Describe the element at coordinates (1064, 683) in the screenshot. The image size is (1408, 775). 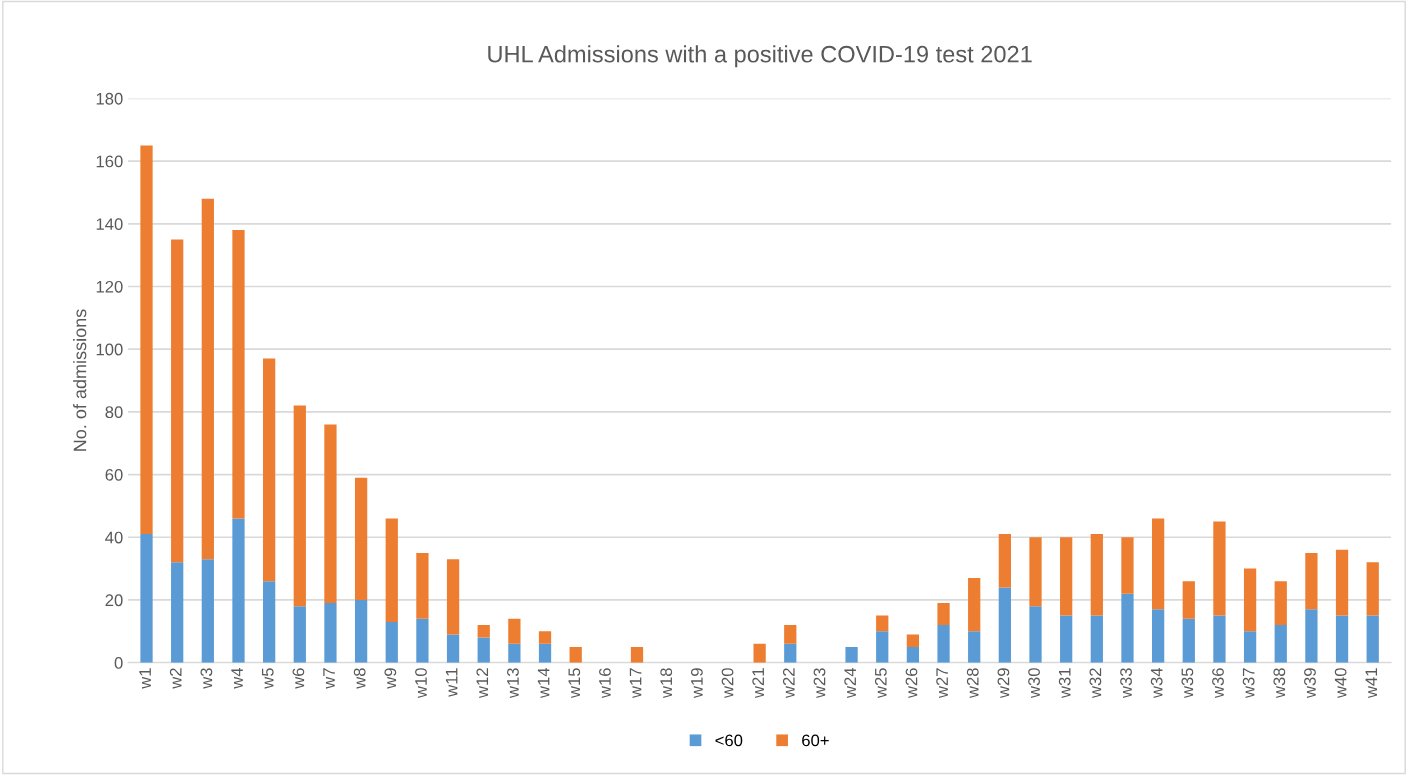
I see `x-tick-label: w31` at that location.